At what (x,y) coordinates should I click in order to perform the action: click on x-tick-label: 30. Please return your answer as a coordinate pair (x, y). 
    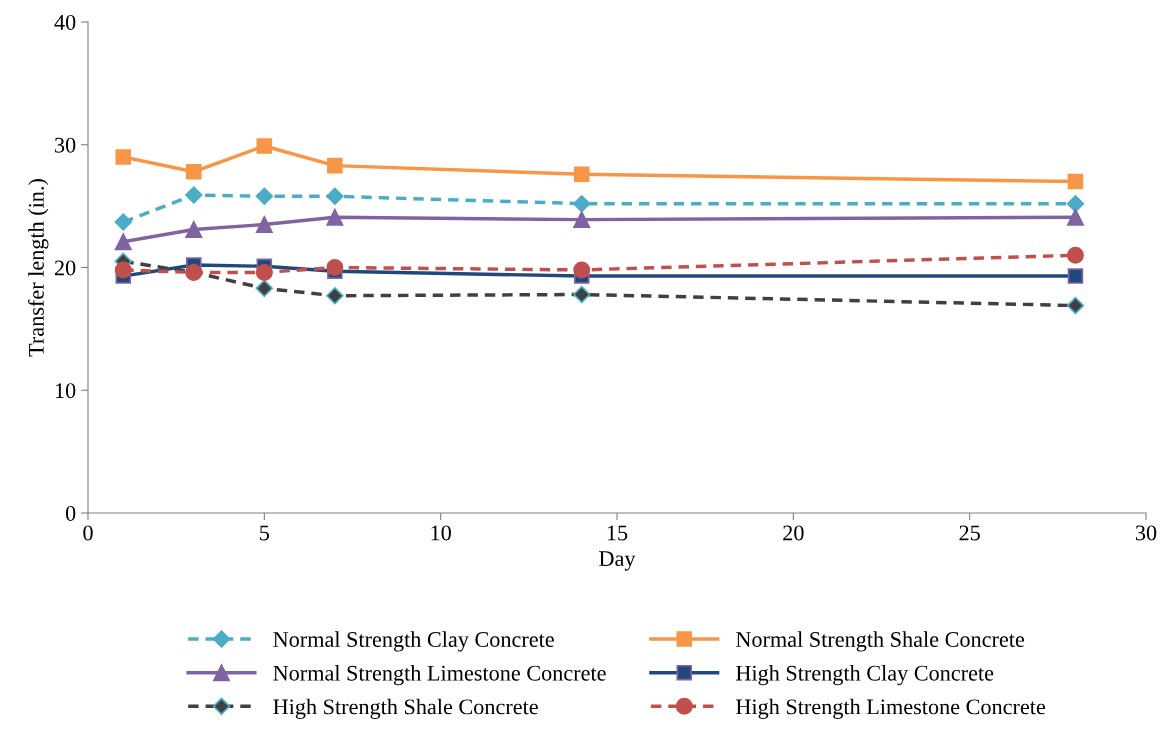
    Looking at the image, I should click on (1146, 533).